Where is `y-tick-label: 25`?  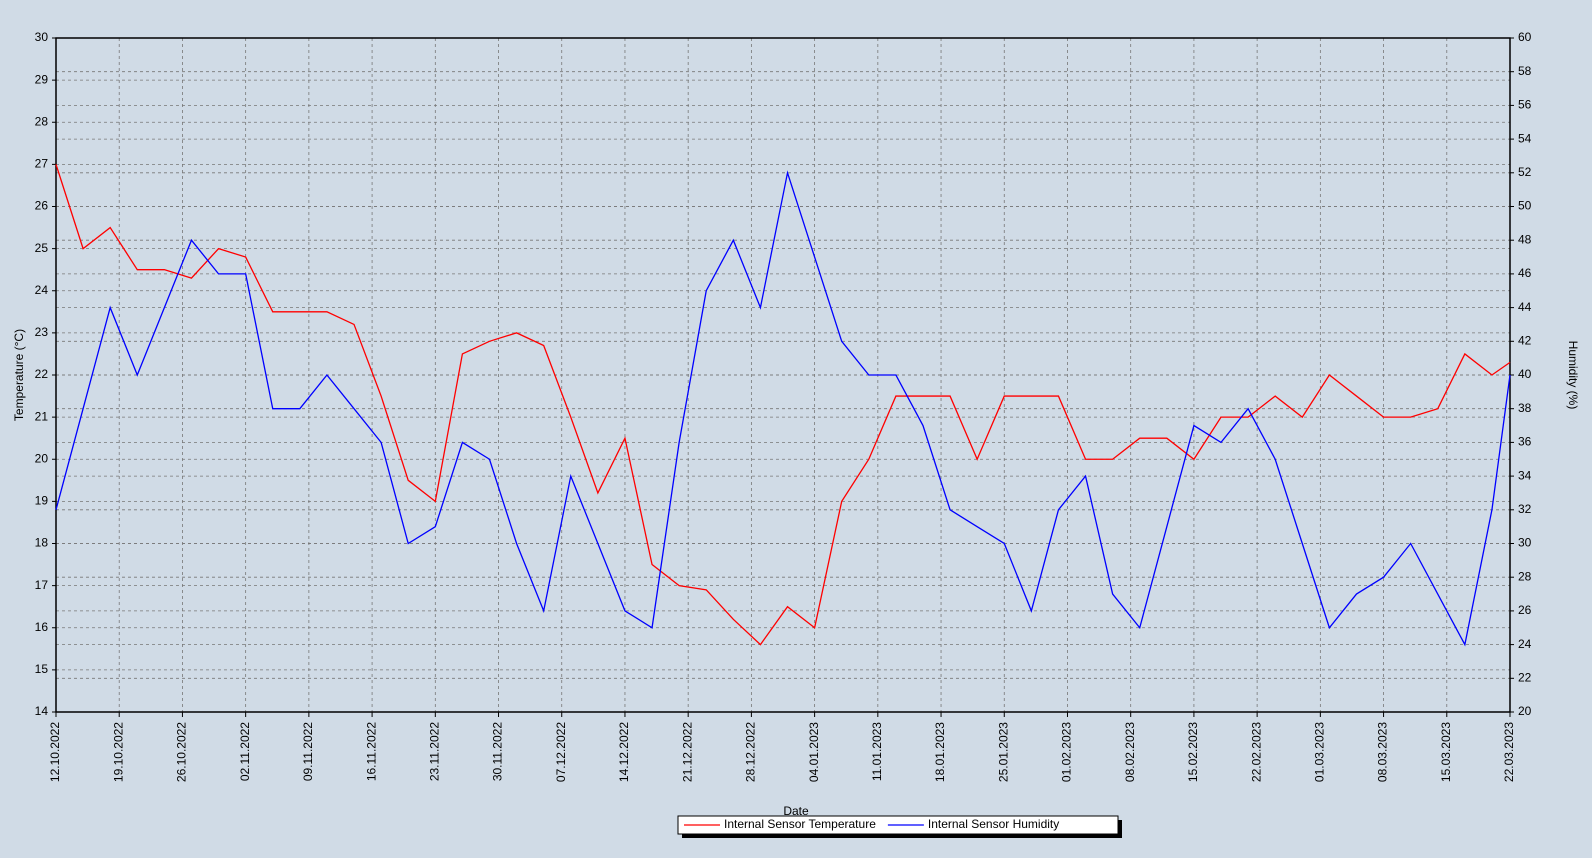 y-tick-label: 25 is located at coordinates (42, 248).